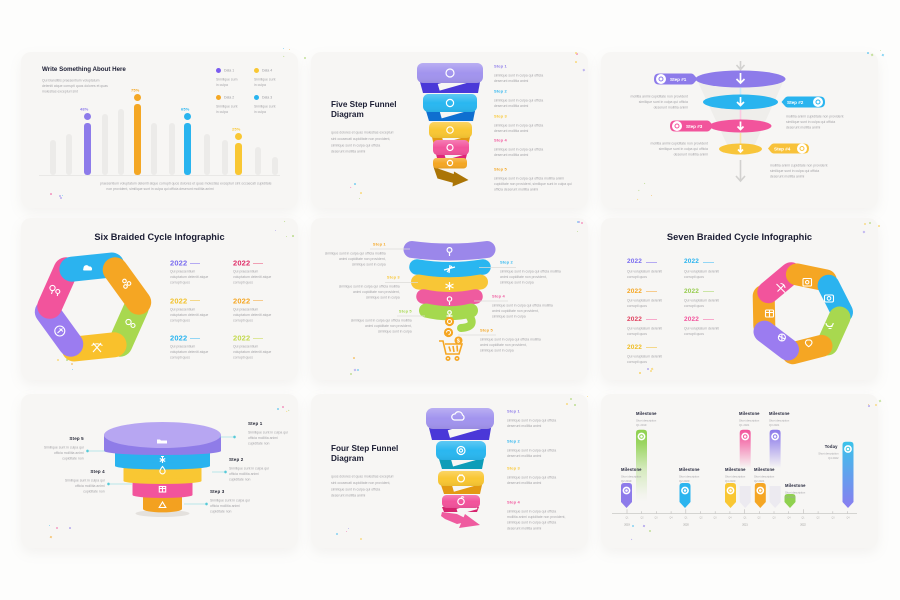 This screenshot has height=600, width=900. What do you see at coordinates (795, 102) in the screenshot?
I see `svg-text: Step #2` at bounding box center [795, 102].